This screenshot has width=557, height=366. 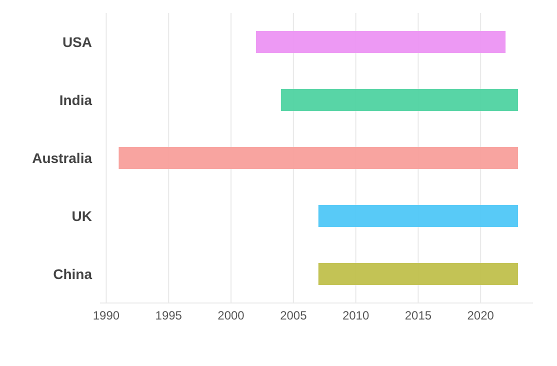 I want to click on y-tick-label: Australia, so click(x=62, y=158).